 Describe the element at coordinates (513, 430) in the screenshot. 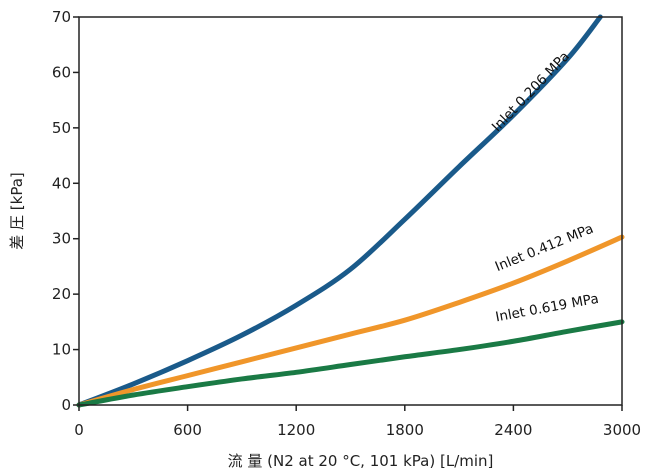

I see `x-tick-label: 2400` at that location.